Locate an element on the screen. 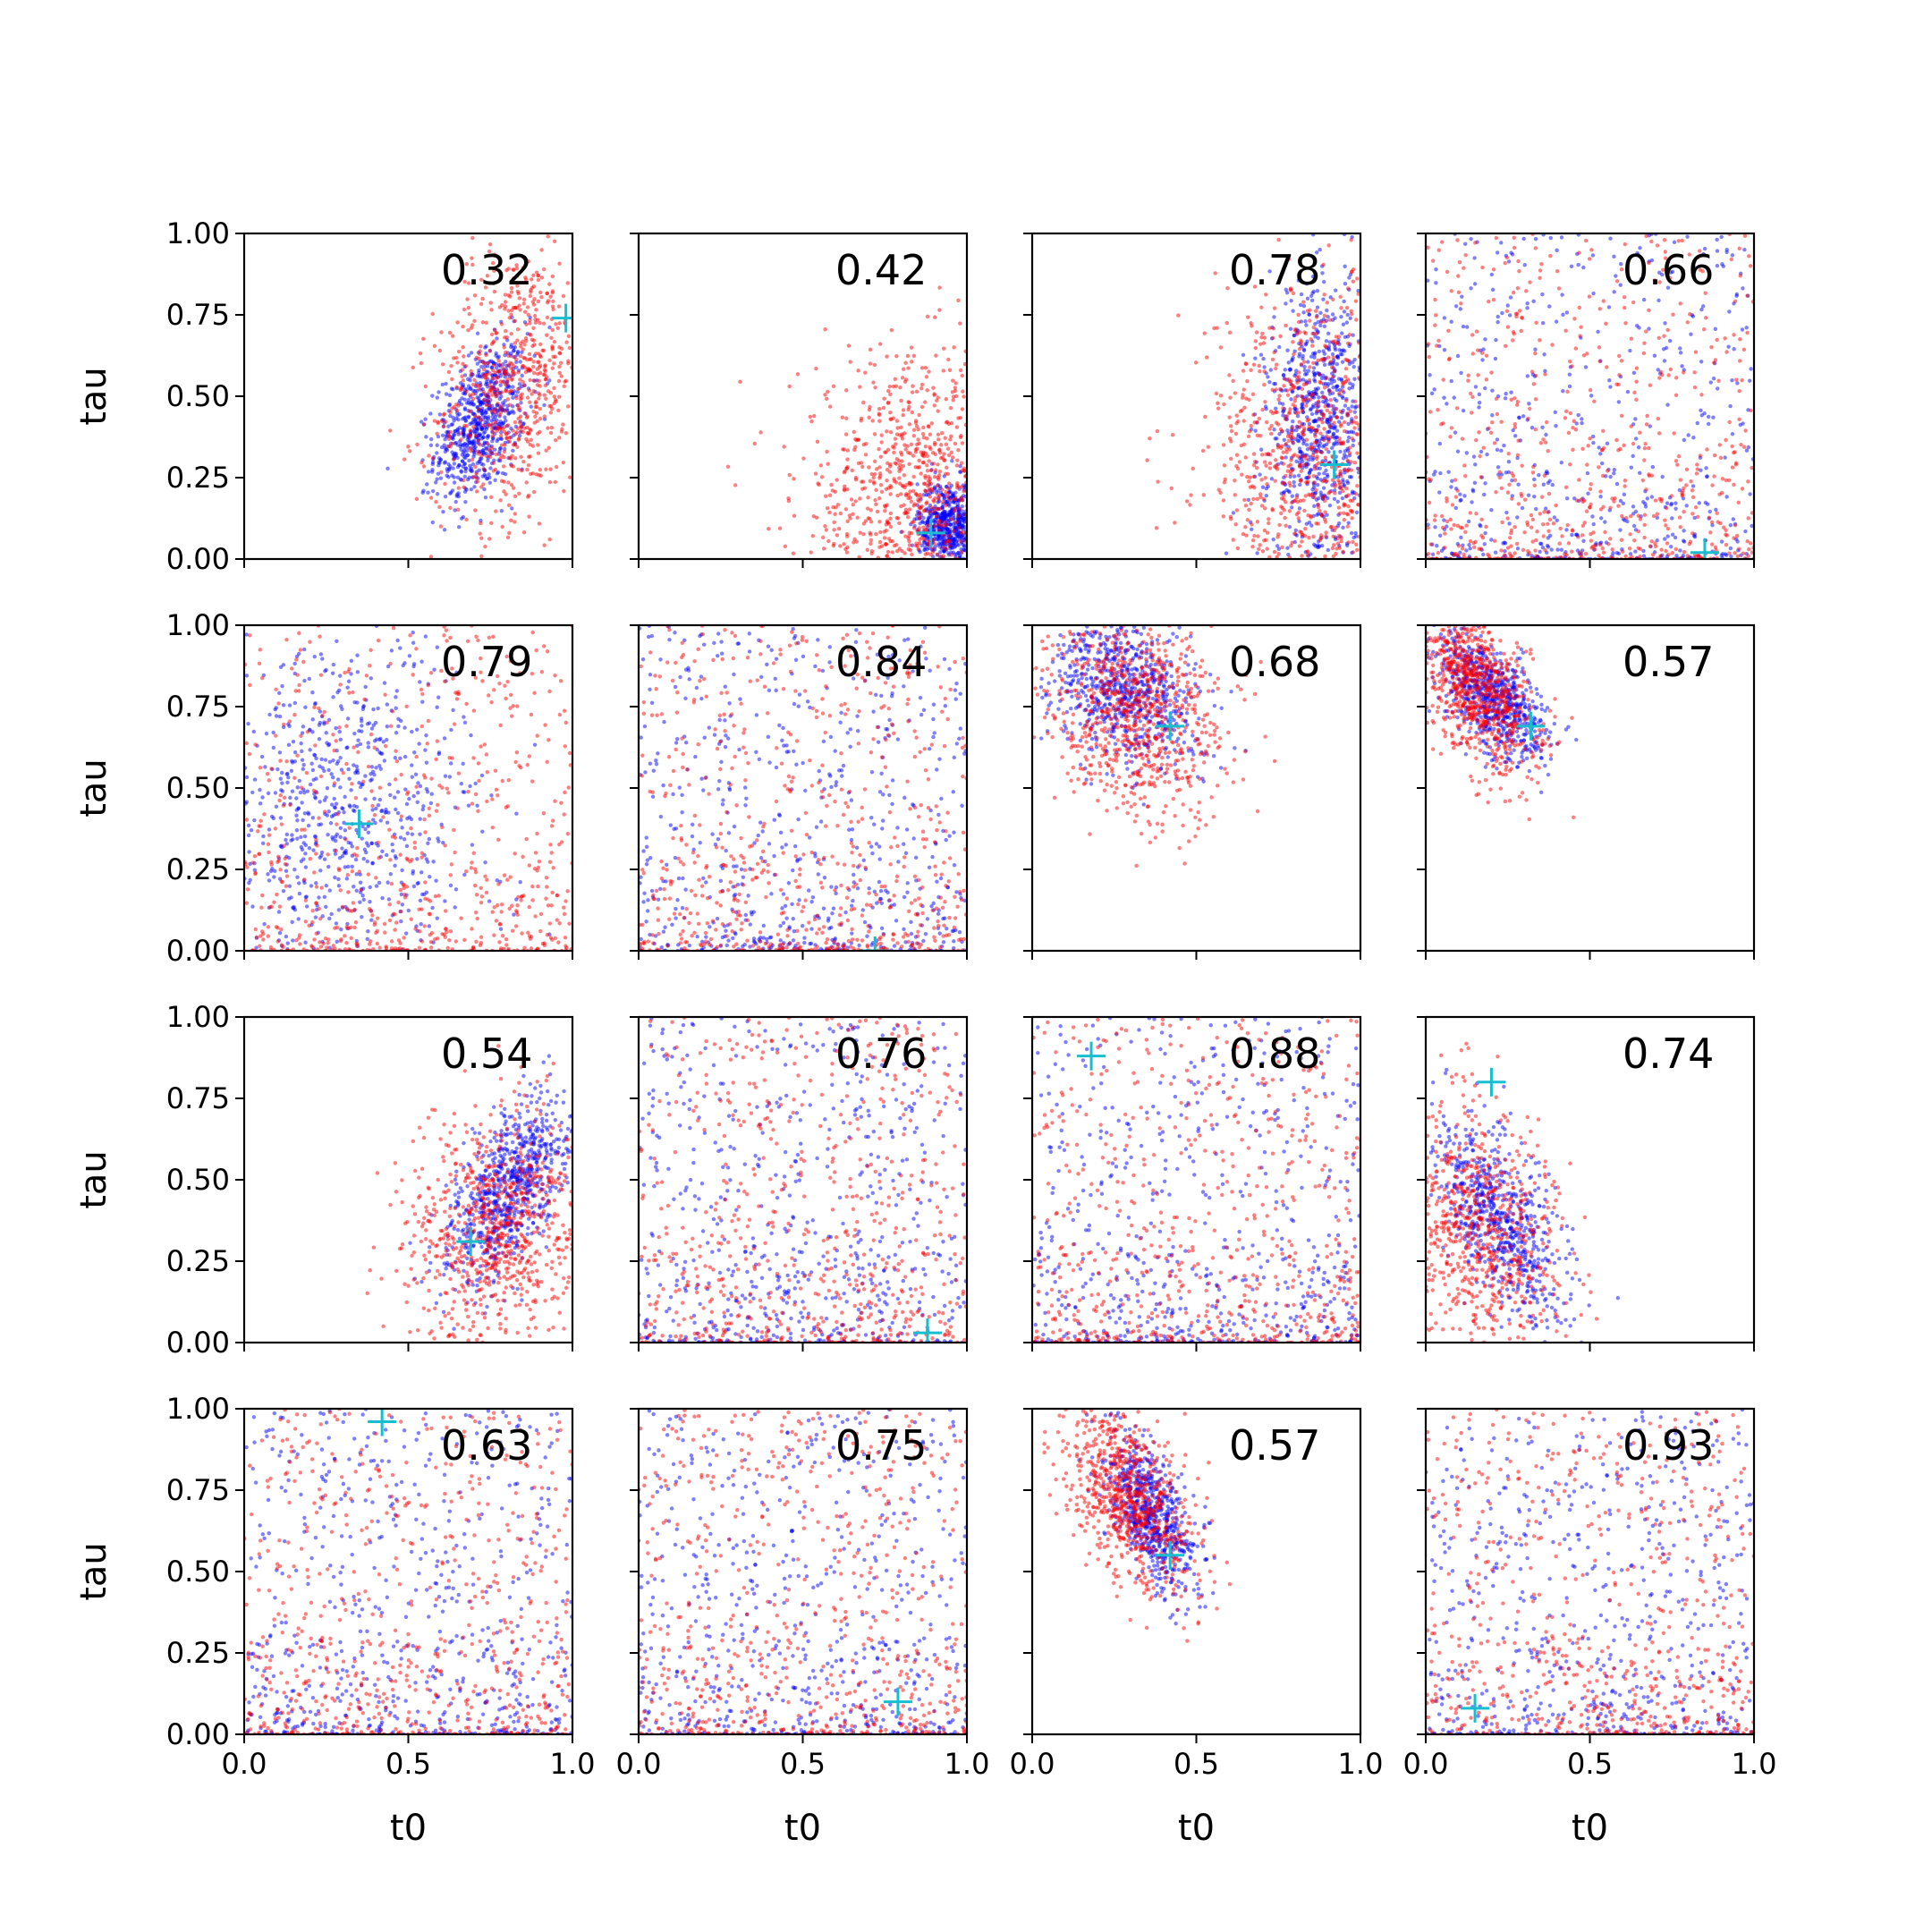 This screenshot has width=1932, height=1932. panel-annotation: 0.42 is located at coordinates (881, 270).